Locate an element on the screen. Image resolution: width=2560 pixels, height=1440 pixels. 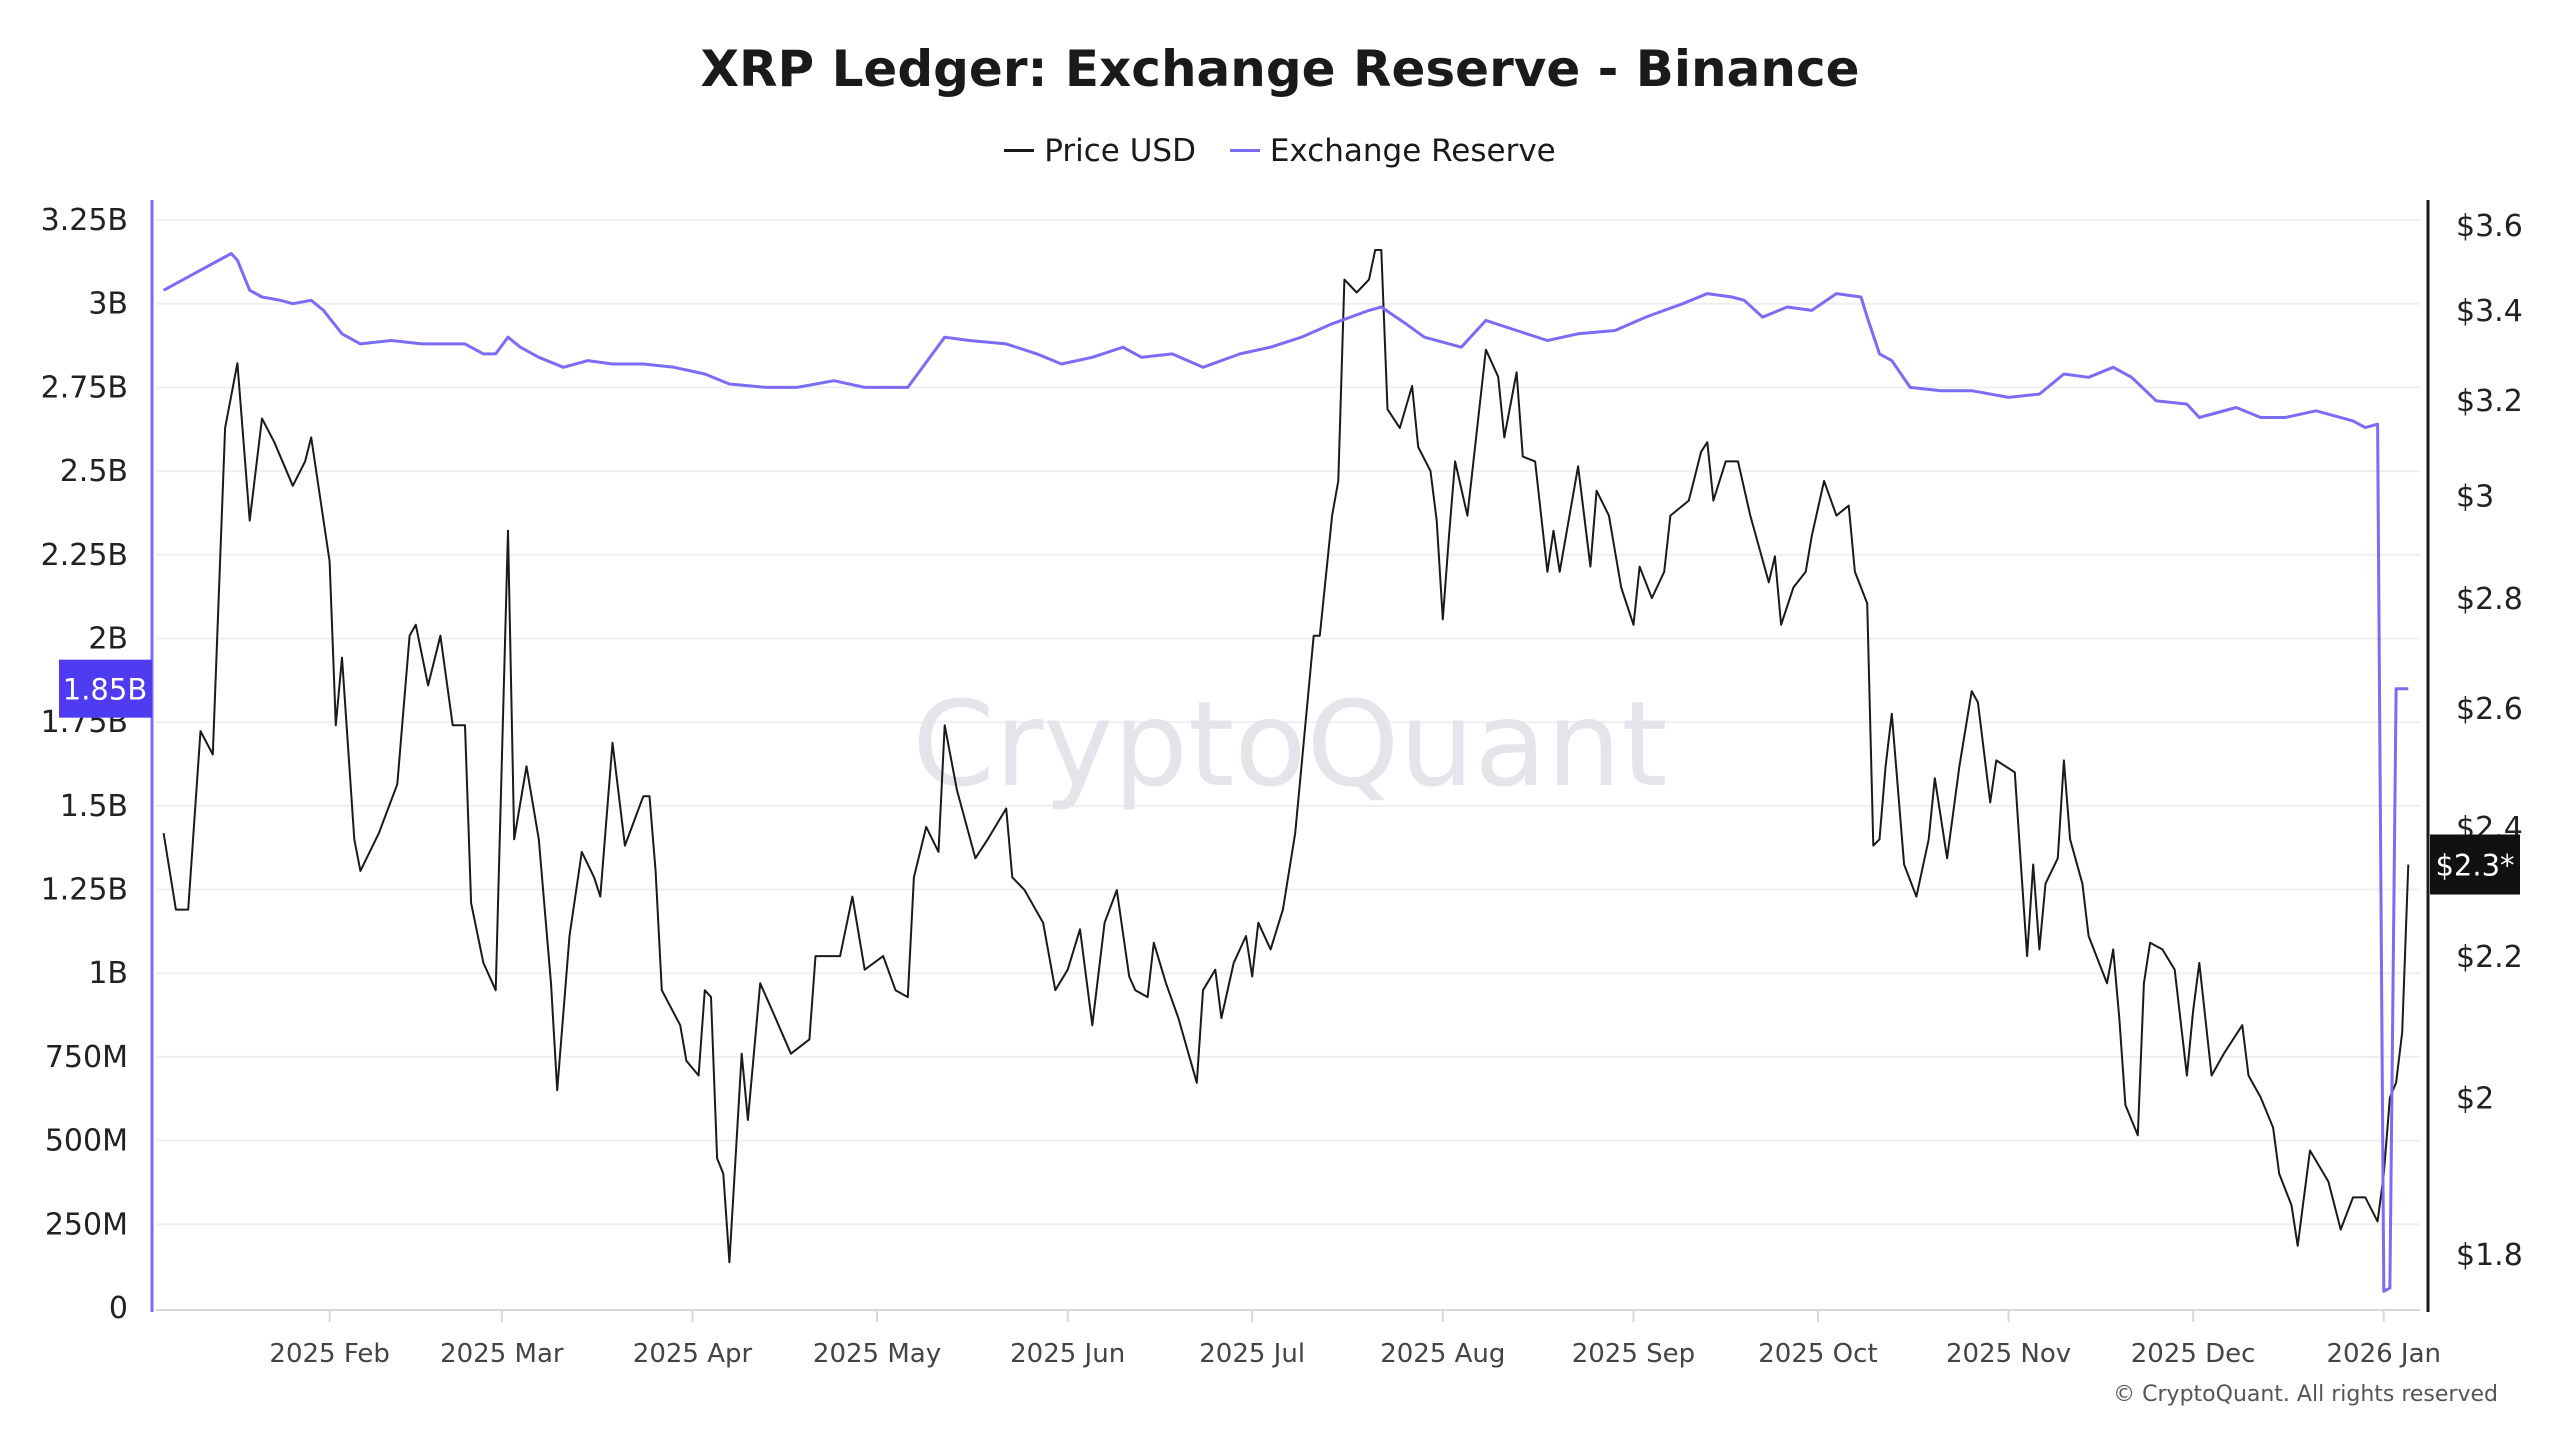
legend-item-reserve: Exchange Reserve is located at coordinates (1392, 150).